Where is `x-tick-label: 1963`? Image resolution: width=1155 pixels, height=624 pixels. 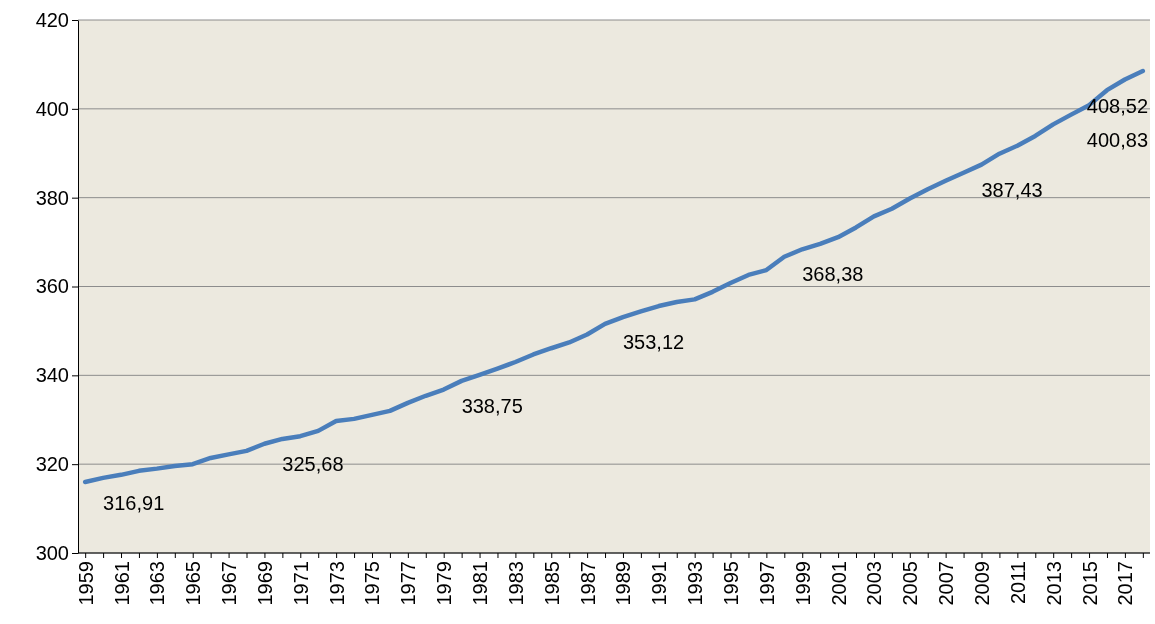 x-tick-label: 1963 is located at coordinates (157, 583).